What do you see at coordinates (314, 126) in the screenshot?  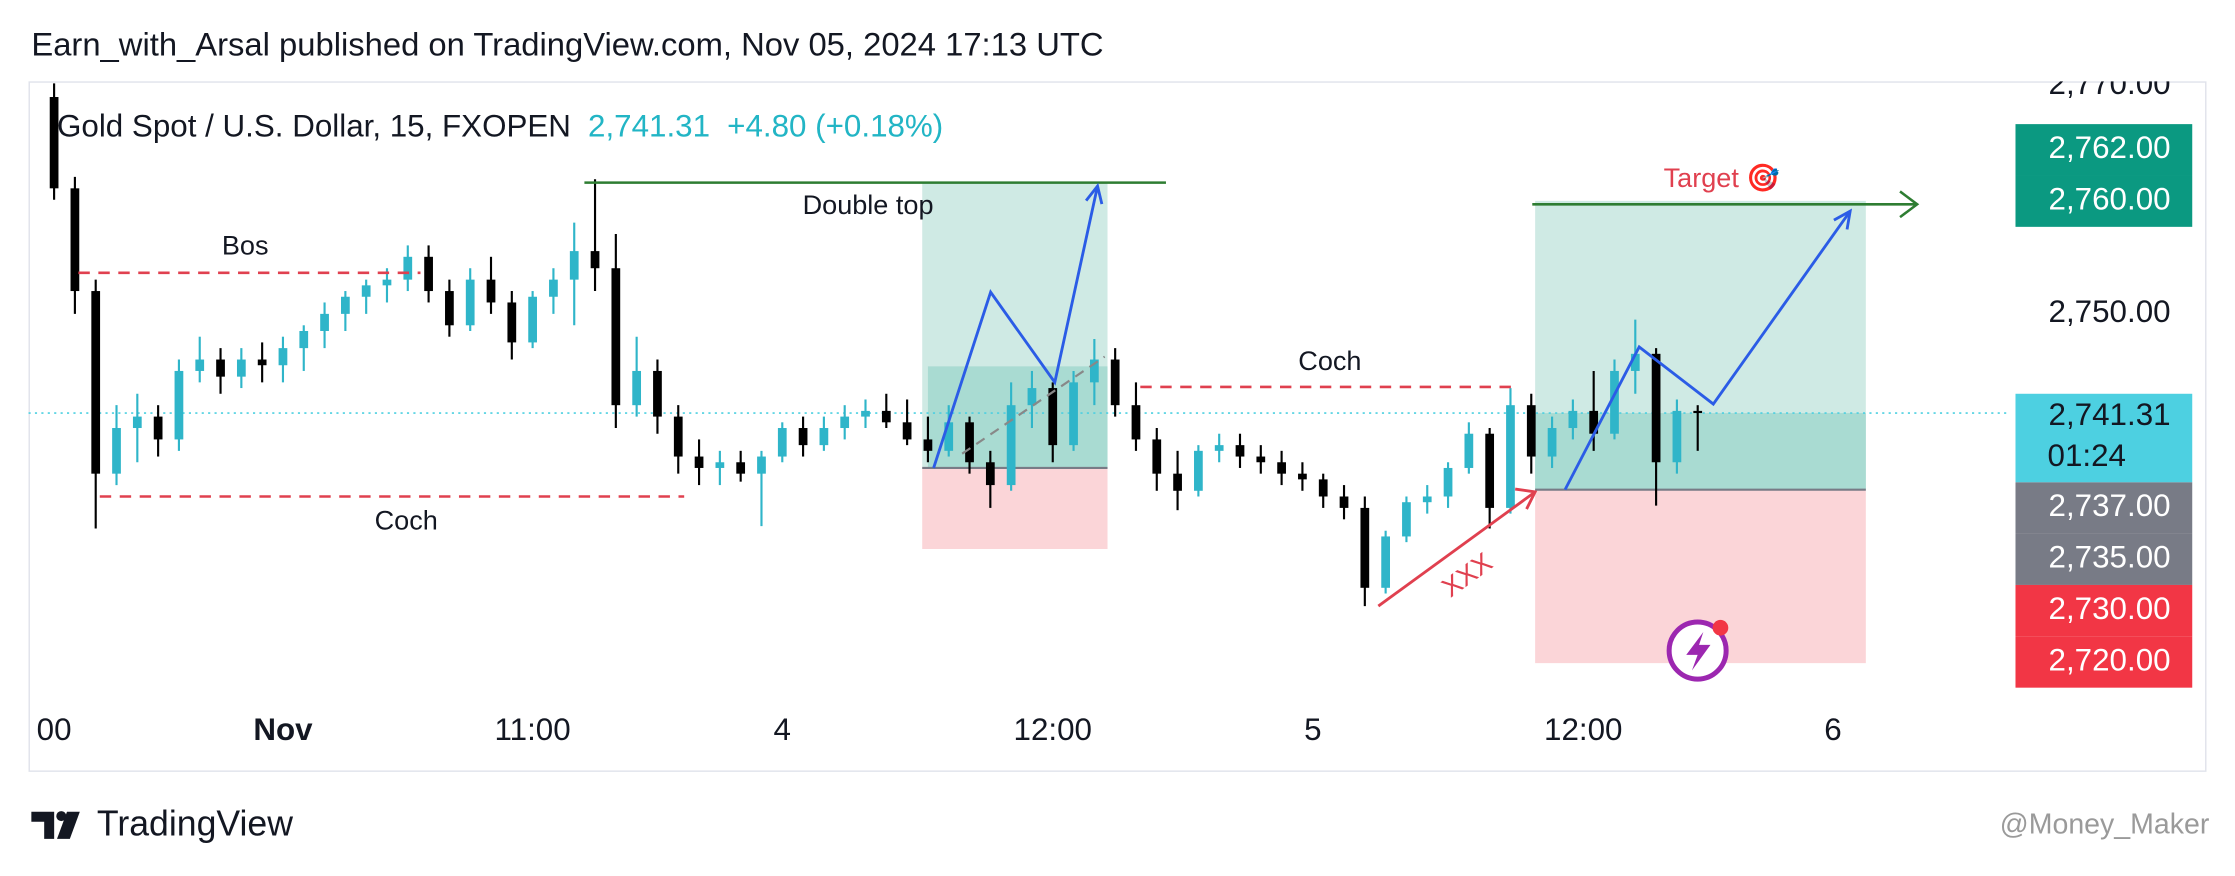 I see `symbol: Gold Spot / U.S. Dollar, 15, FXOPEN` at bounding box center [314, 126].